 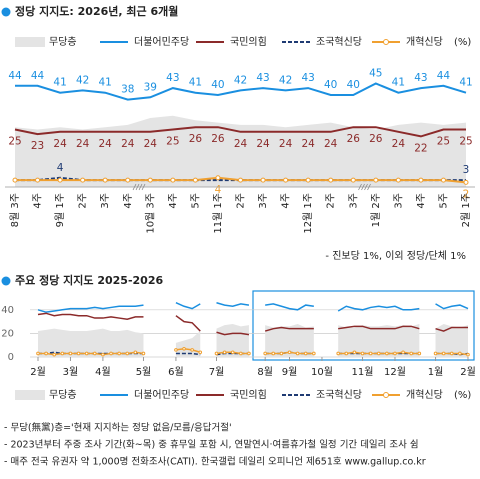 I want to click on y-tick-label: 0, so click(x=11, y=357).